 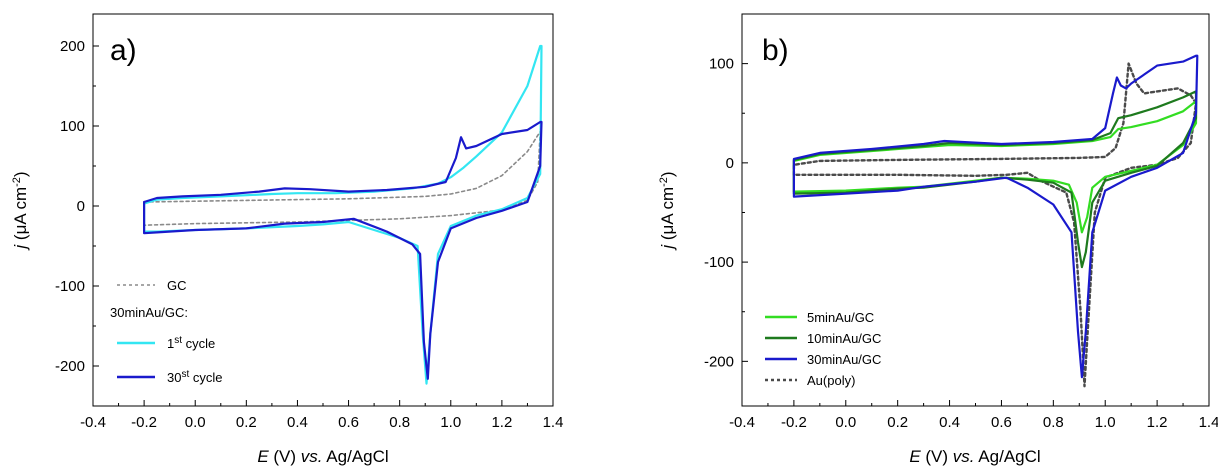 What do you see at coordinates (667, 247) in the screenshot?
I see `chart-b-ylabel-var: j` at bounding box center [667, 247].